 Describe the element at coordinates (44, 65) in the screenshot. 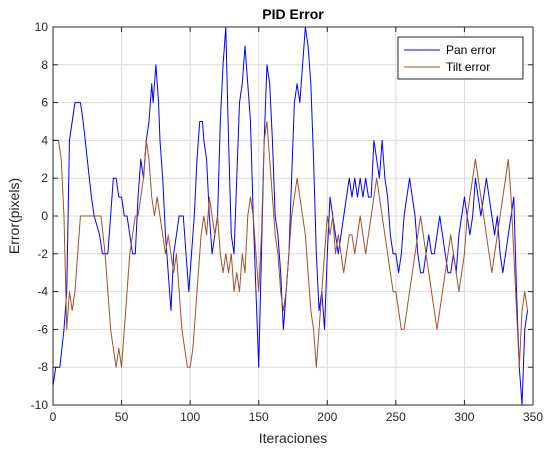

I see `y-tick-label: 8` at that location.